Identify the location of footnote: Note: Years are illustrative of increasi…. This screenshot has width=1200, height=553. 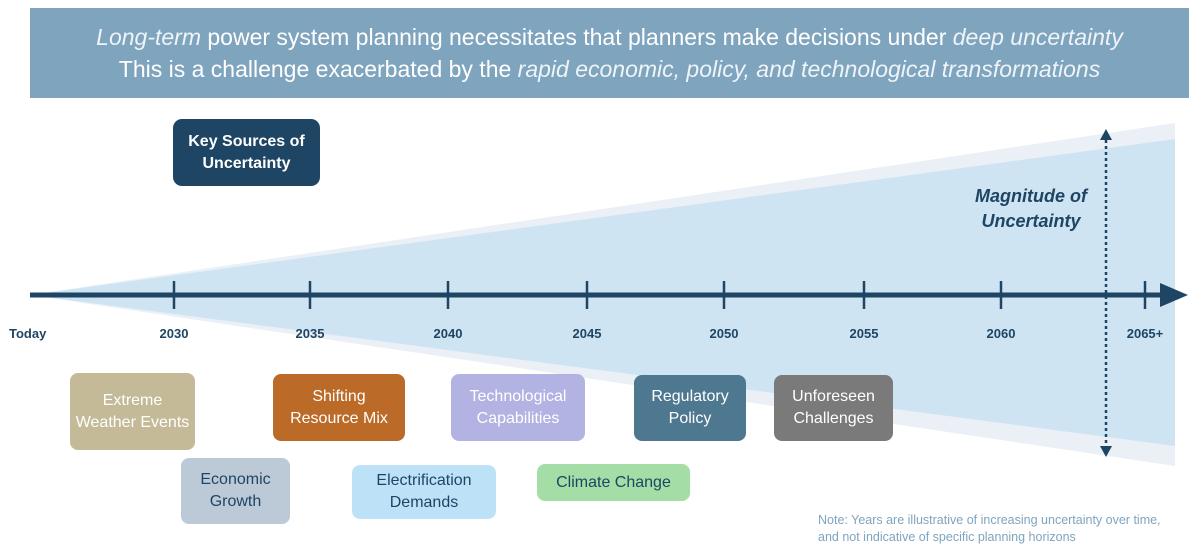
(989, 528).